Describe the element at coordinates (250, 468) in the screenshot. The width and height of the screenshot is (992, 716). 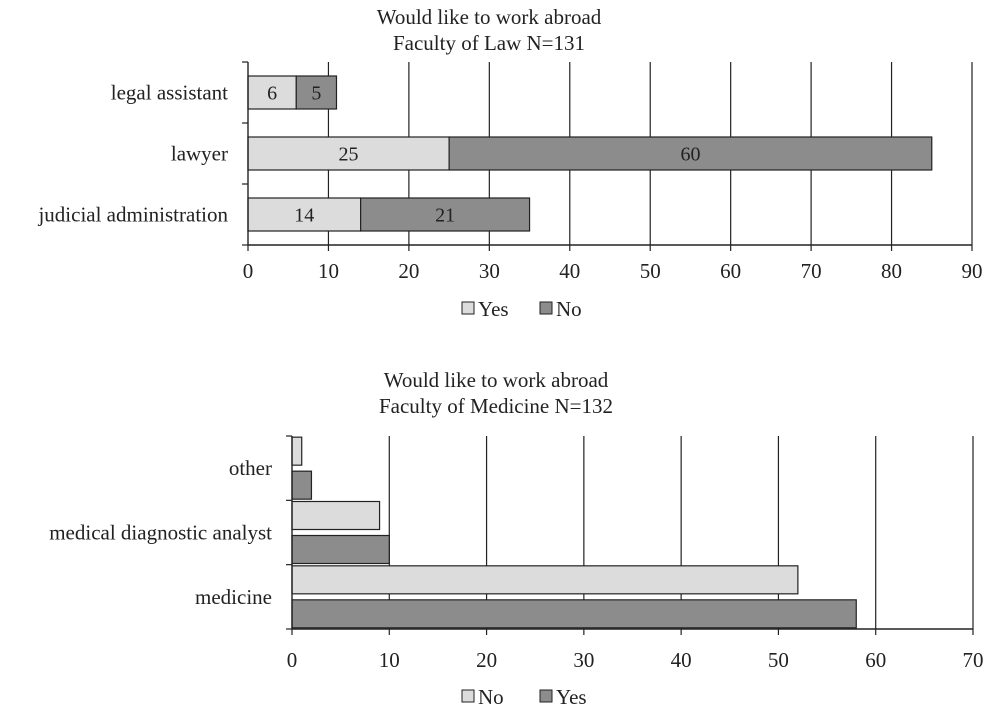
I see `category-label: other` at that location.